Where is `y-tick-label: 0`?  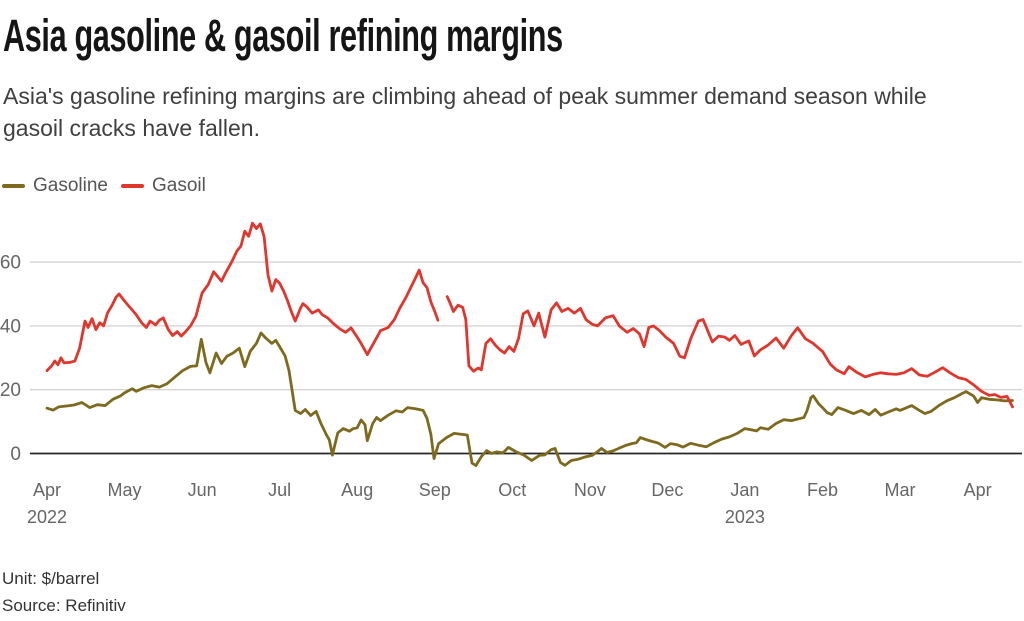 y-tick-label: 0 is located at coordinates (15, 454).